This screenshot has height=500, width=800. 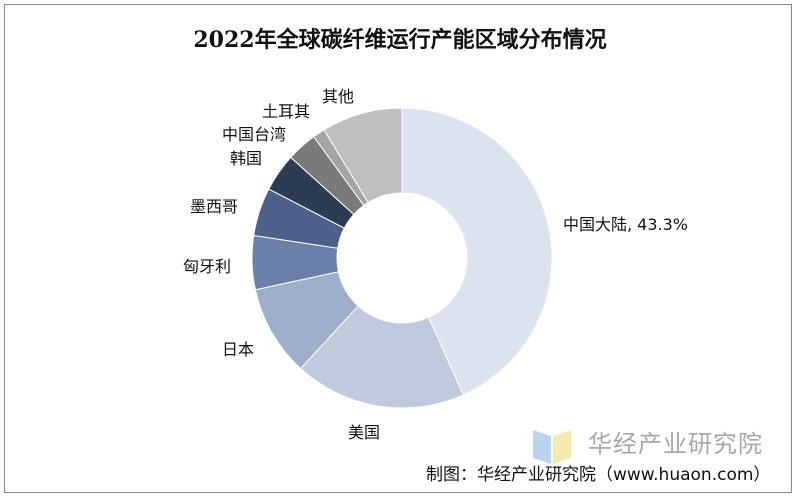 What do you see at coordinates (338, 96) in the screenshot?
I see `data-label: 其他` at bounding box center [338, 96].